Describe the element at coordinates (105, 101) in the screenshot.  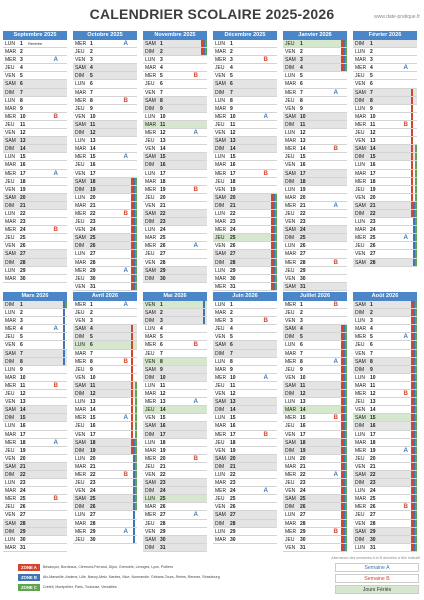
I see `day-row: MER 8 B` at that location.